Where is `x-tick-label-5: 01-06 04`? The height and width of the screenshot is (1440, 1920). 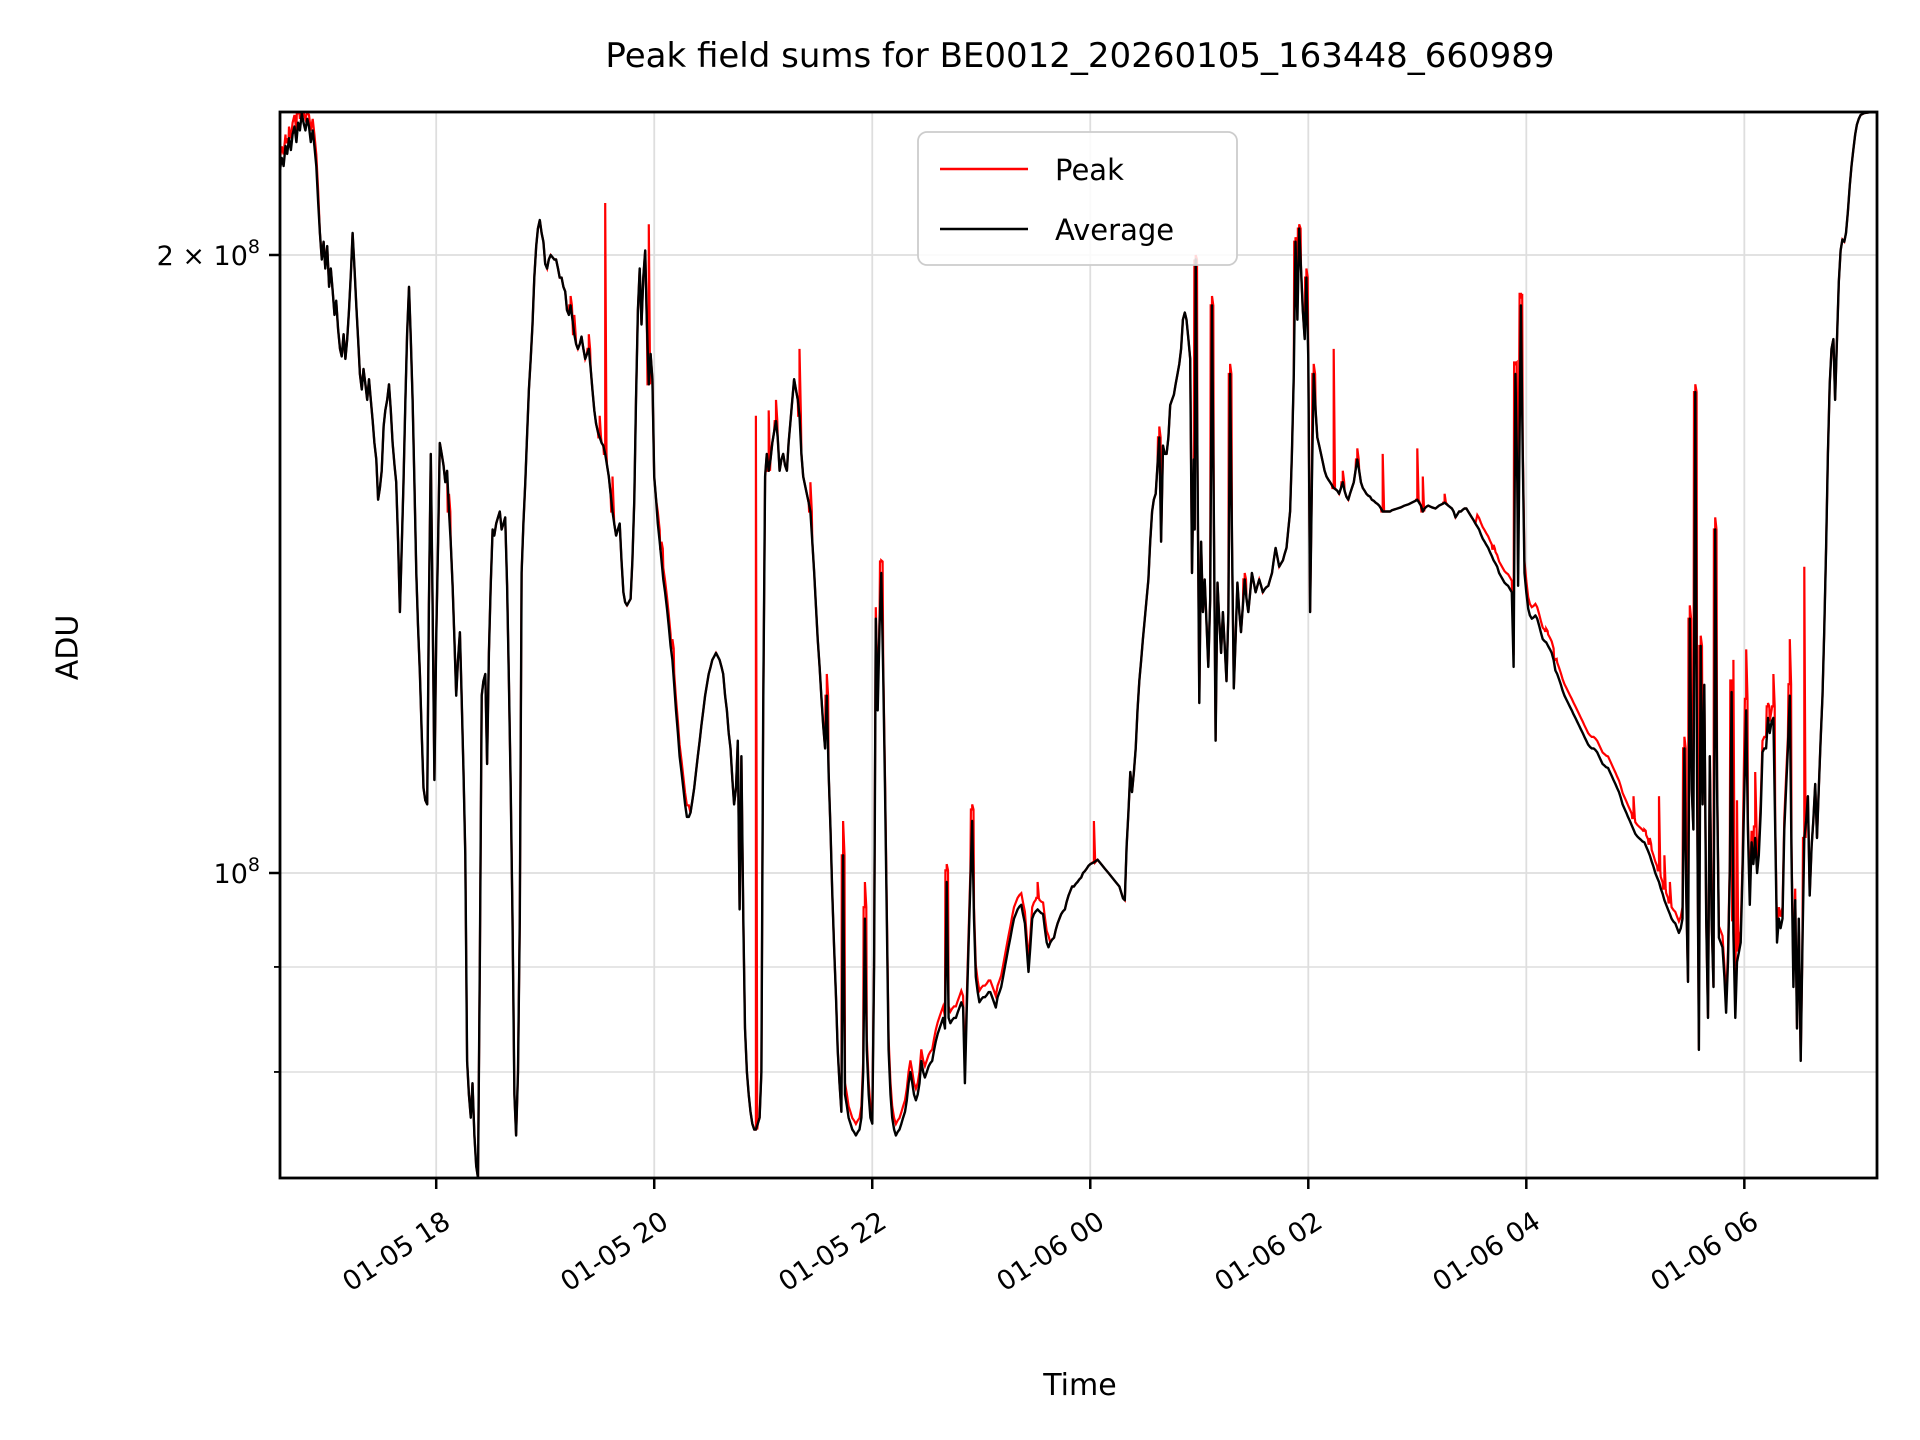 x-tick-label-5: 01-06 04 is located at coordinates (1486, 1252).